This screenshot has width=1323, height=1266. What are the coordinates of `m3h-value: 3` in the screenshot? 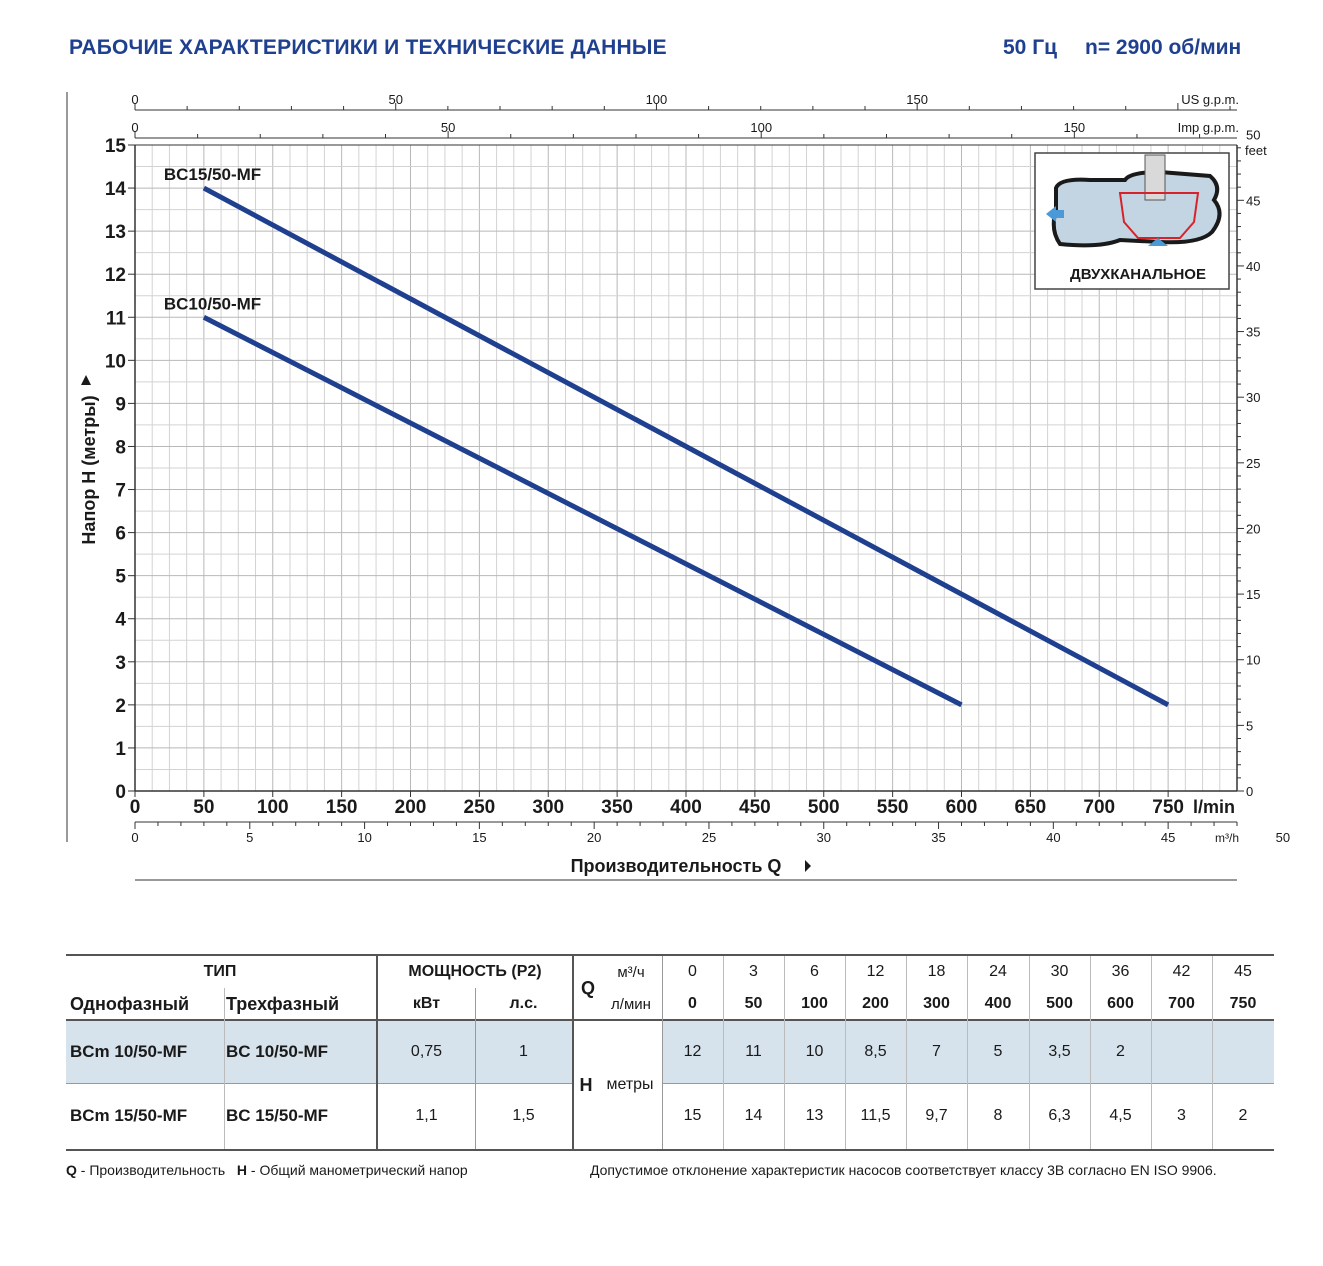 It's located at (753, 971).